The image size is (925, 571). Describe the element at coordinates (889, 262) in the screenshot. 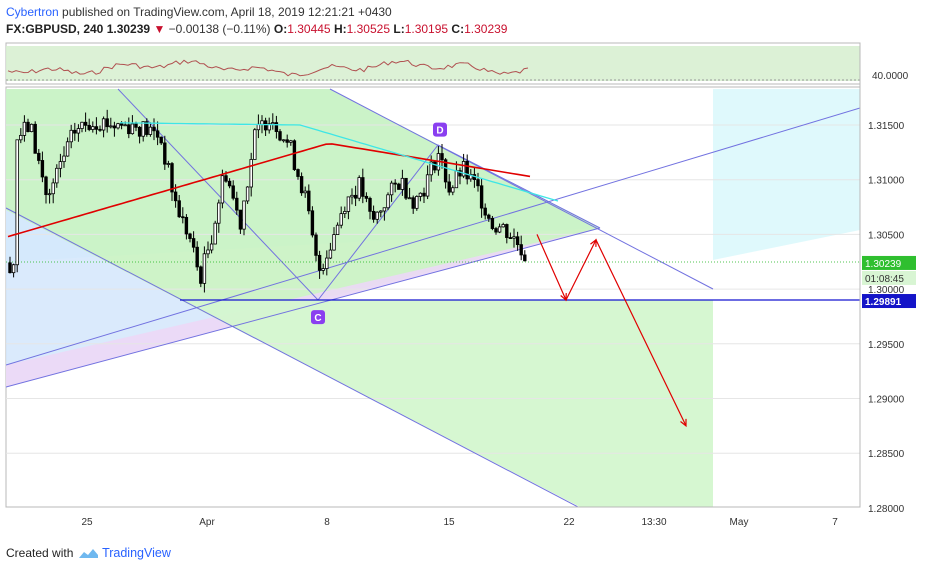

I see `last-price-badge` at that location.